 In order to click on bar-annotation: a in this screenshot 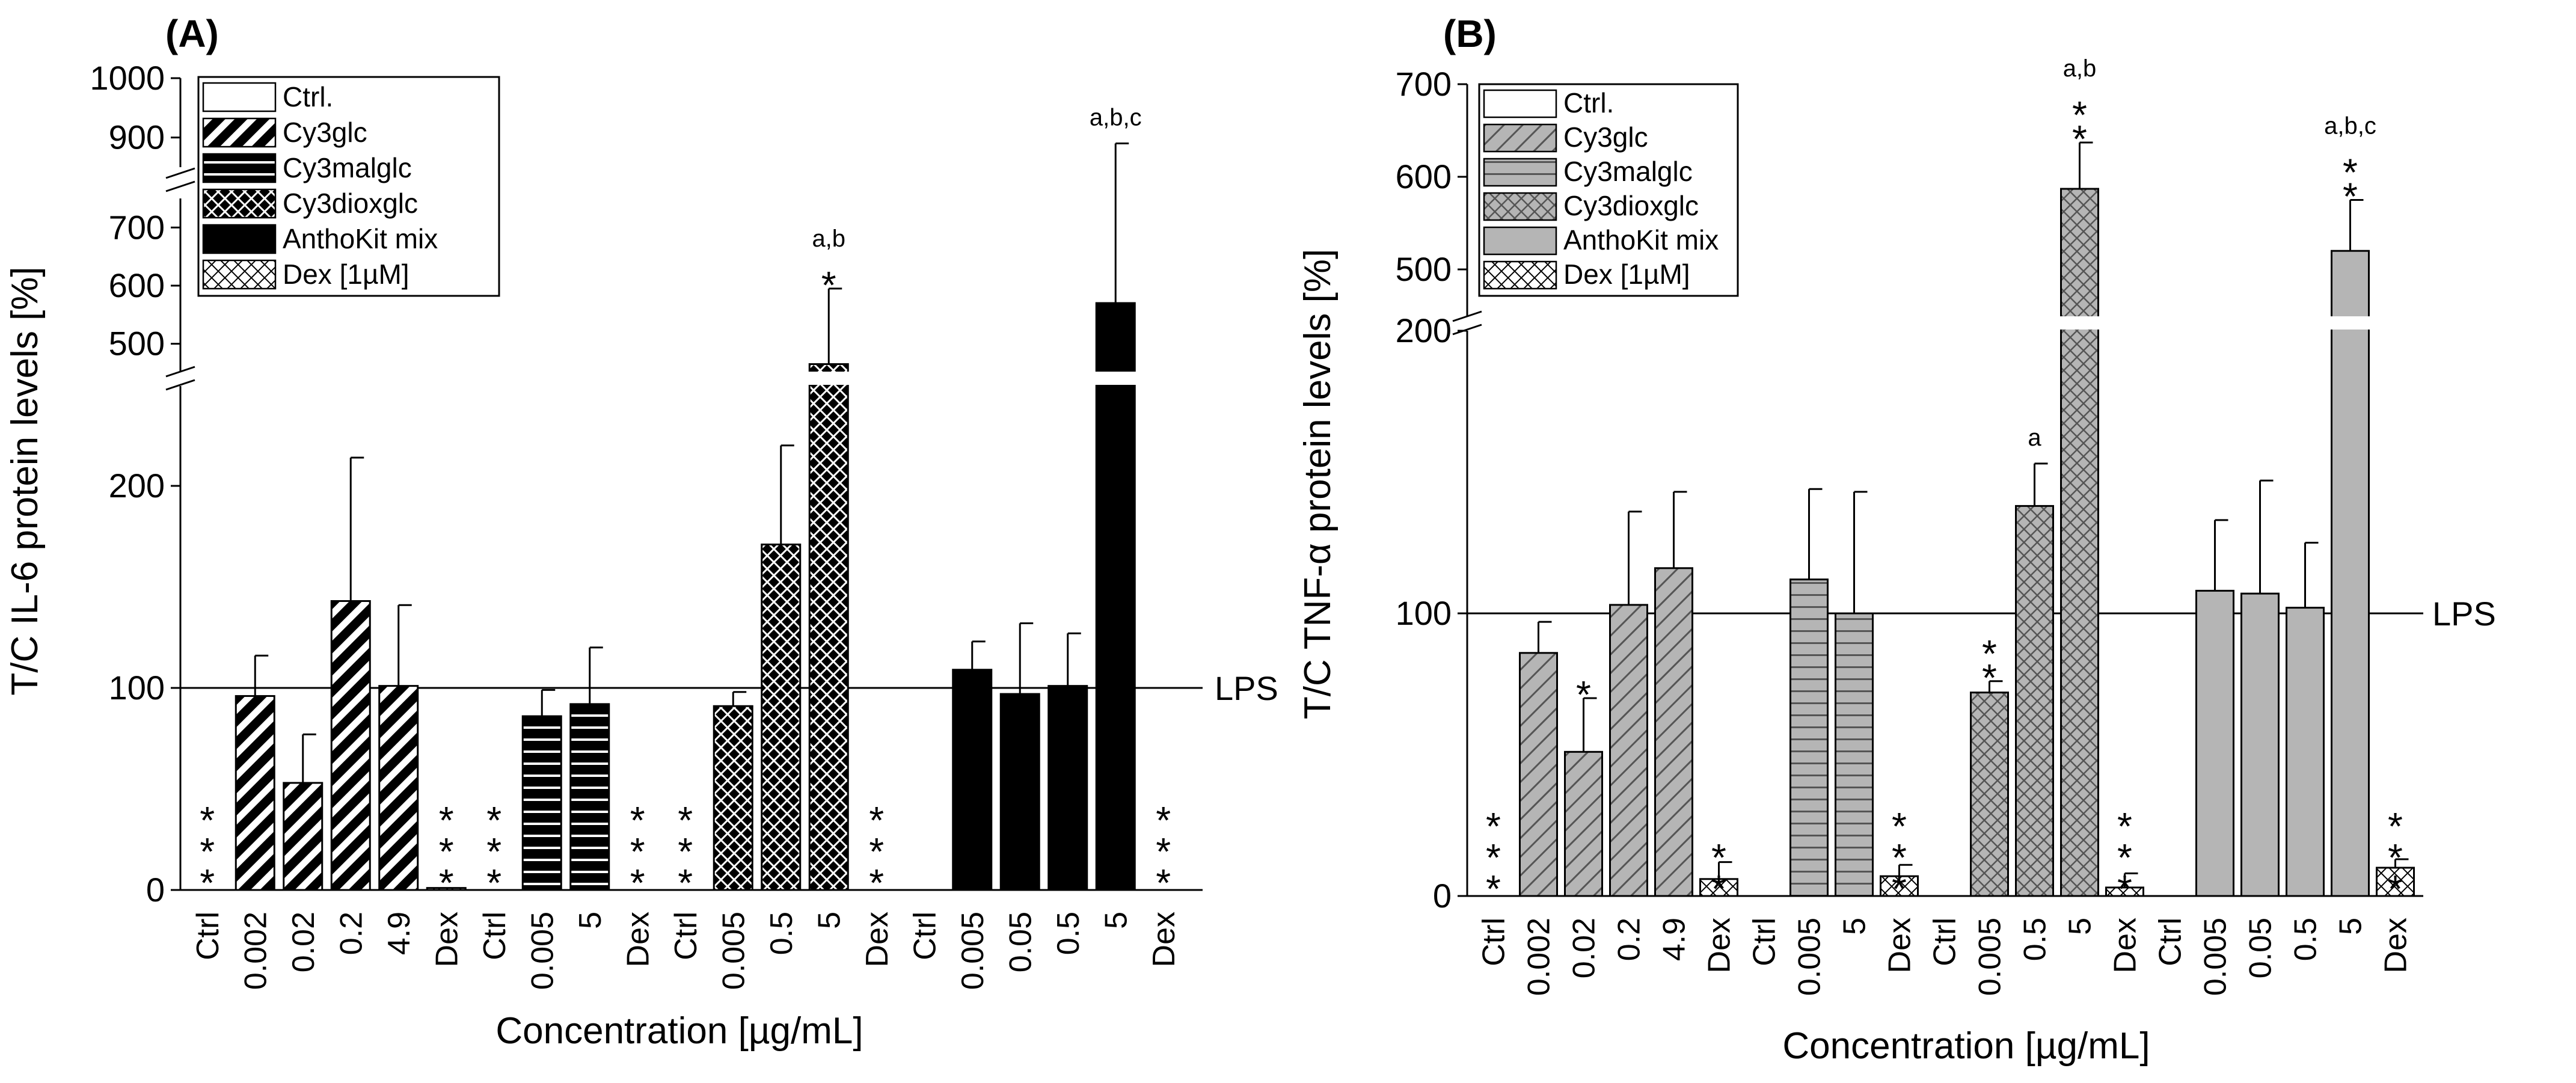, I will do `click(2034, 438)`.